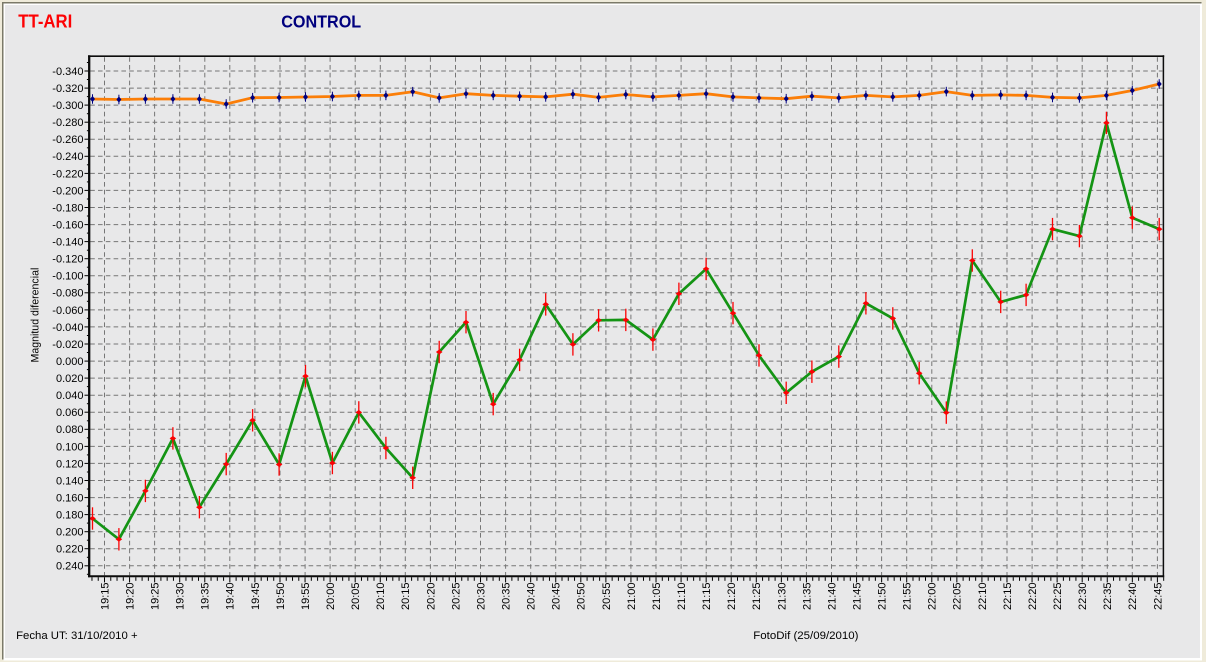 The width and height of the screenshot is (1206, 662). I want to click on svg-text: 0.020, so click(70, 379).